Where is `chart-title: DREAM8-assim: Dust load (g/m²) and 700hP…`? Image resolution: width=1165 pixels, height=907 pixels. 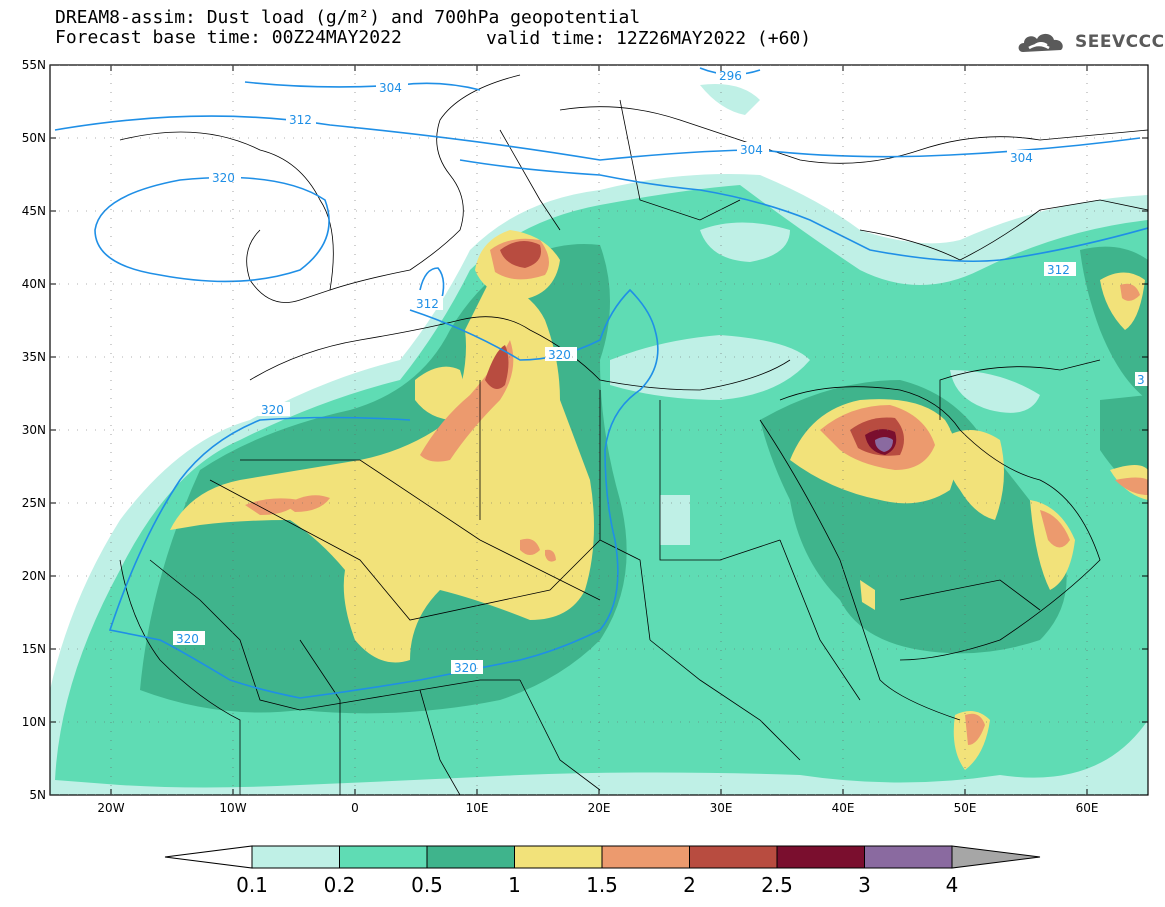 chart-title: DREAM8-assim: Dust load (g/m²) and 700hP… is located at coordinates (348, 17).